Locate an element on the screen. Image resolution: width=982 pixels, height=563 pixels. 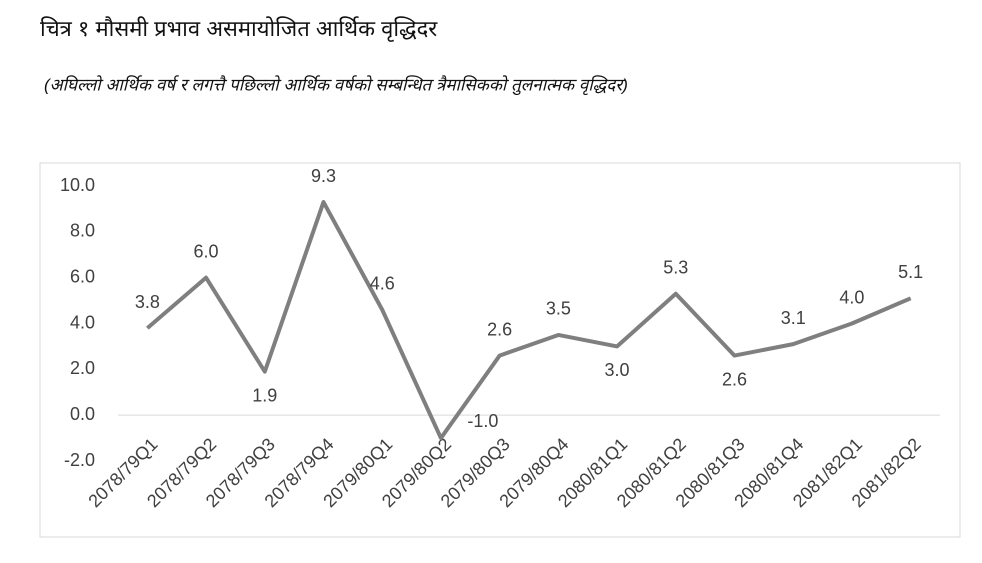
y-tick-label: -2.0 is located at coordinates (79, 460).